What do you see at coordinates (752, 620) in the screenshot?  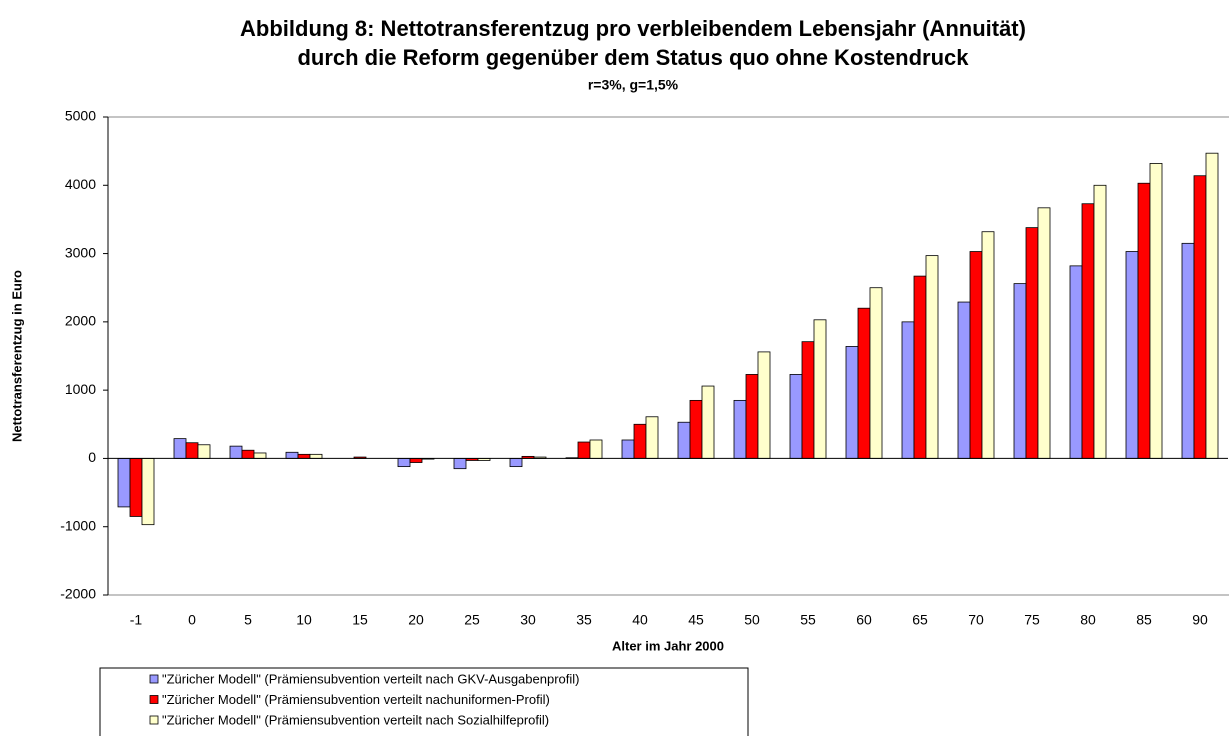 I see `x-tick-label: 50` at bounding box center [752, 620].